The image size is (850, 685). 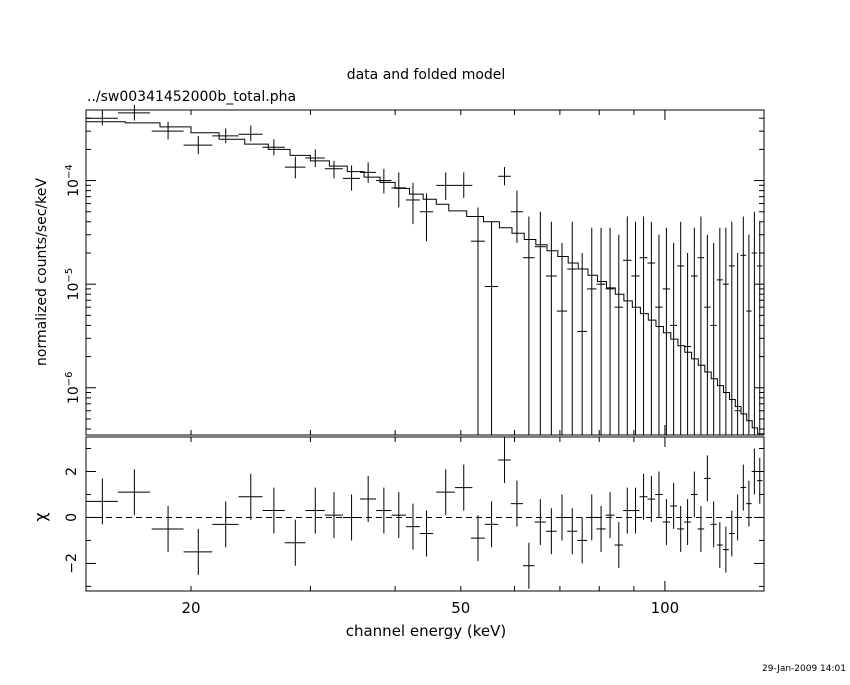 I want to click on top-y-tick-label: 10−5, so click(x=73, y=284).